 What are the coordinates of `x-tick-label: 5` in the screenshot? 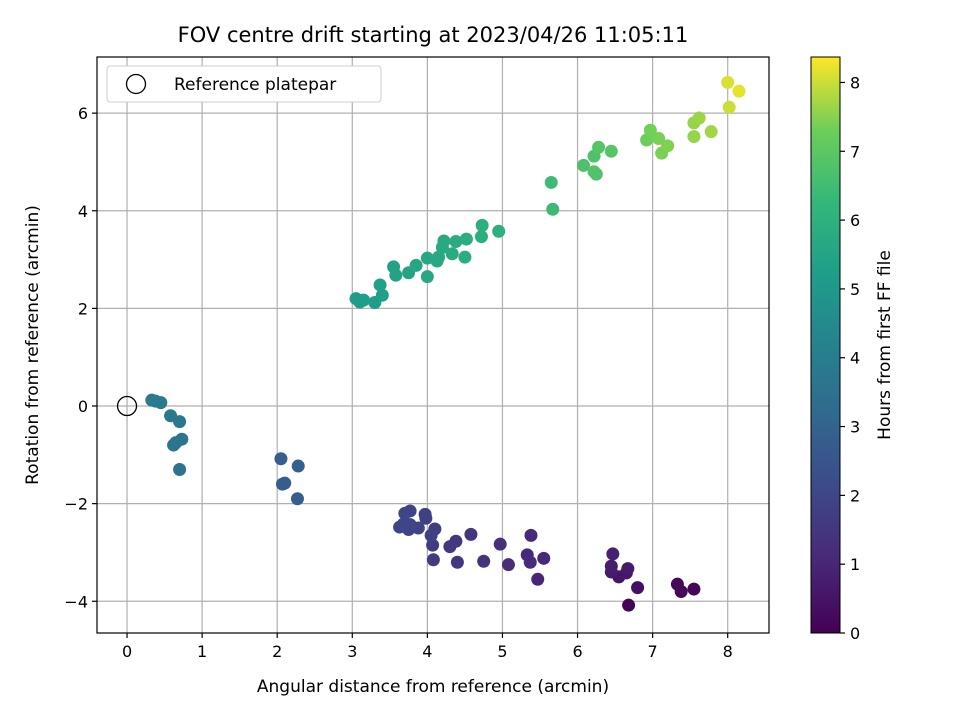 It's located at (502, 651).